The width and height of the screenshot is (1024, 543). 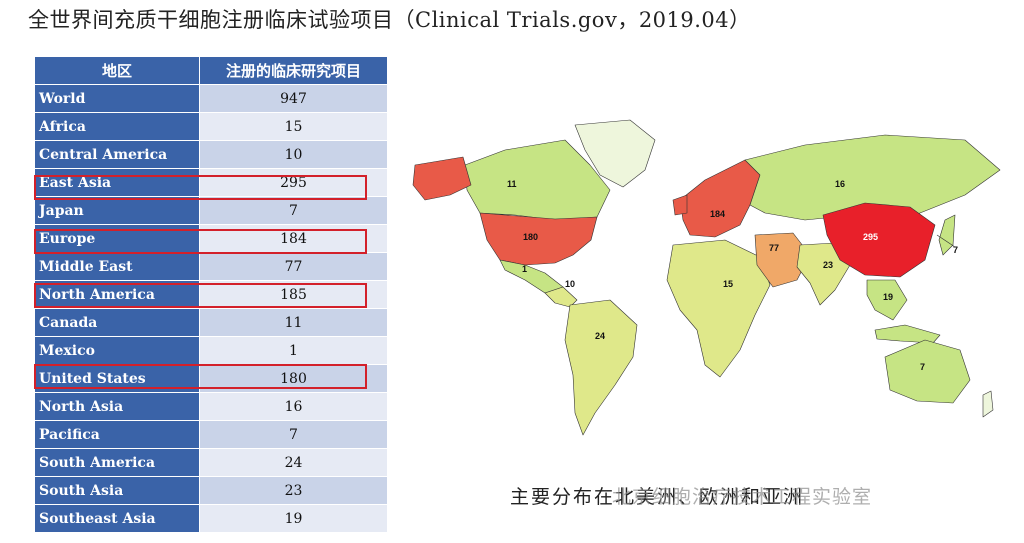 I want to click on region-cell: Canada, so click(x=117, y=322).